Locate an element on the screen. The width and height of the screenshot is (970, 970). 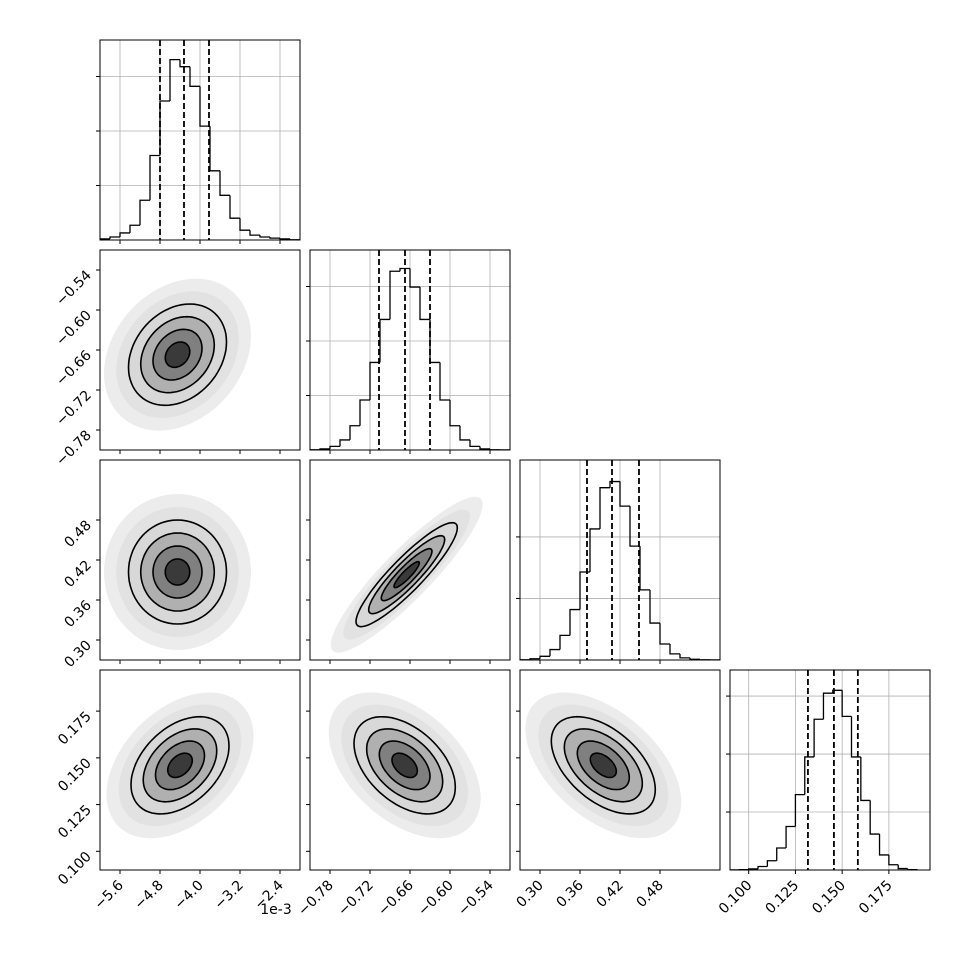
panel-frame is located at coordinates (830, 770).